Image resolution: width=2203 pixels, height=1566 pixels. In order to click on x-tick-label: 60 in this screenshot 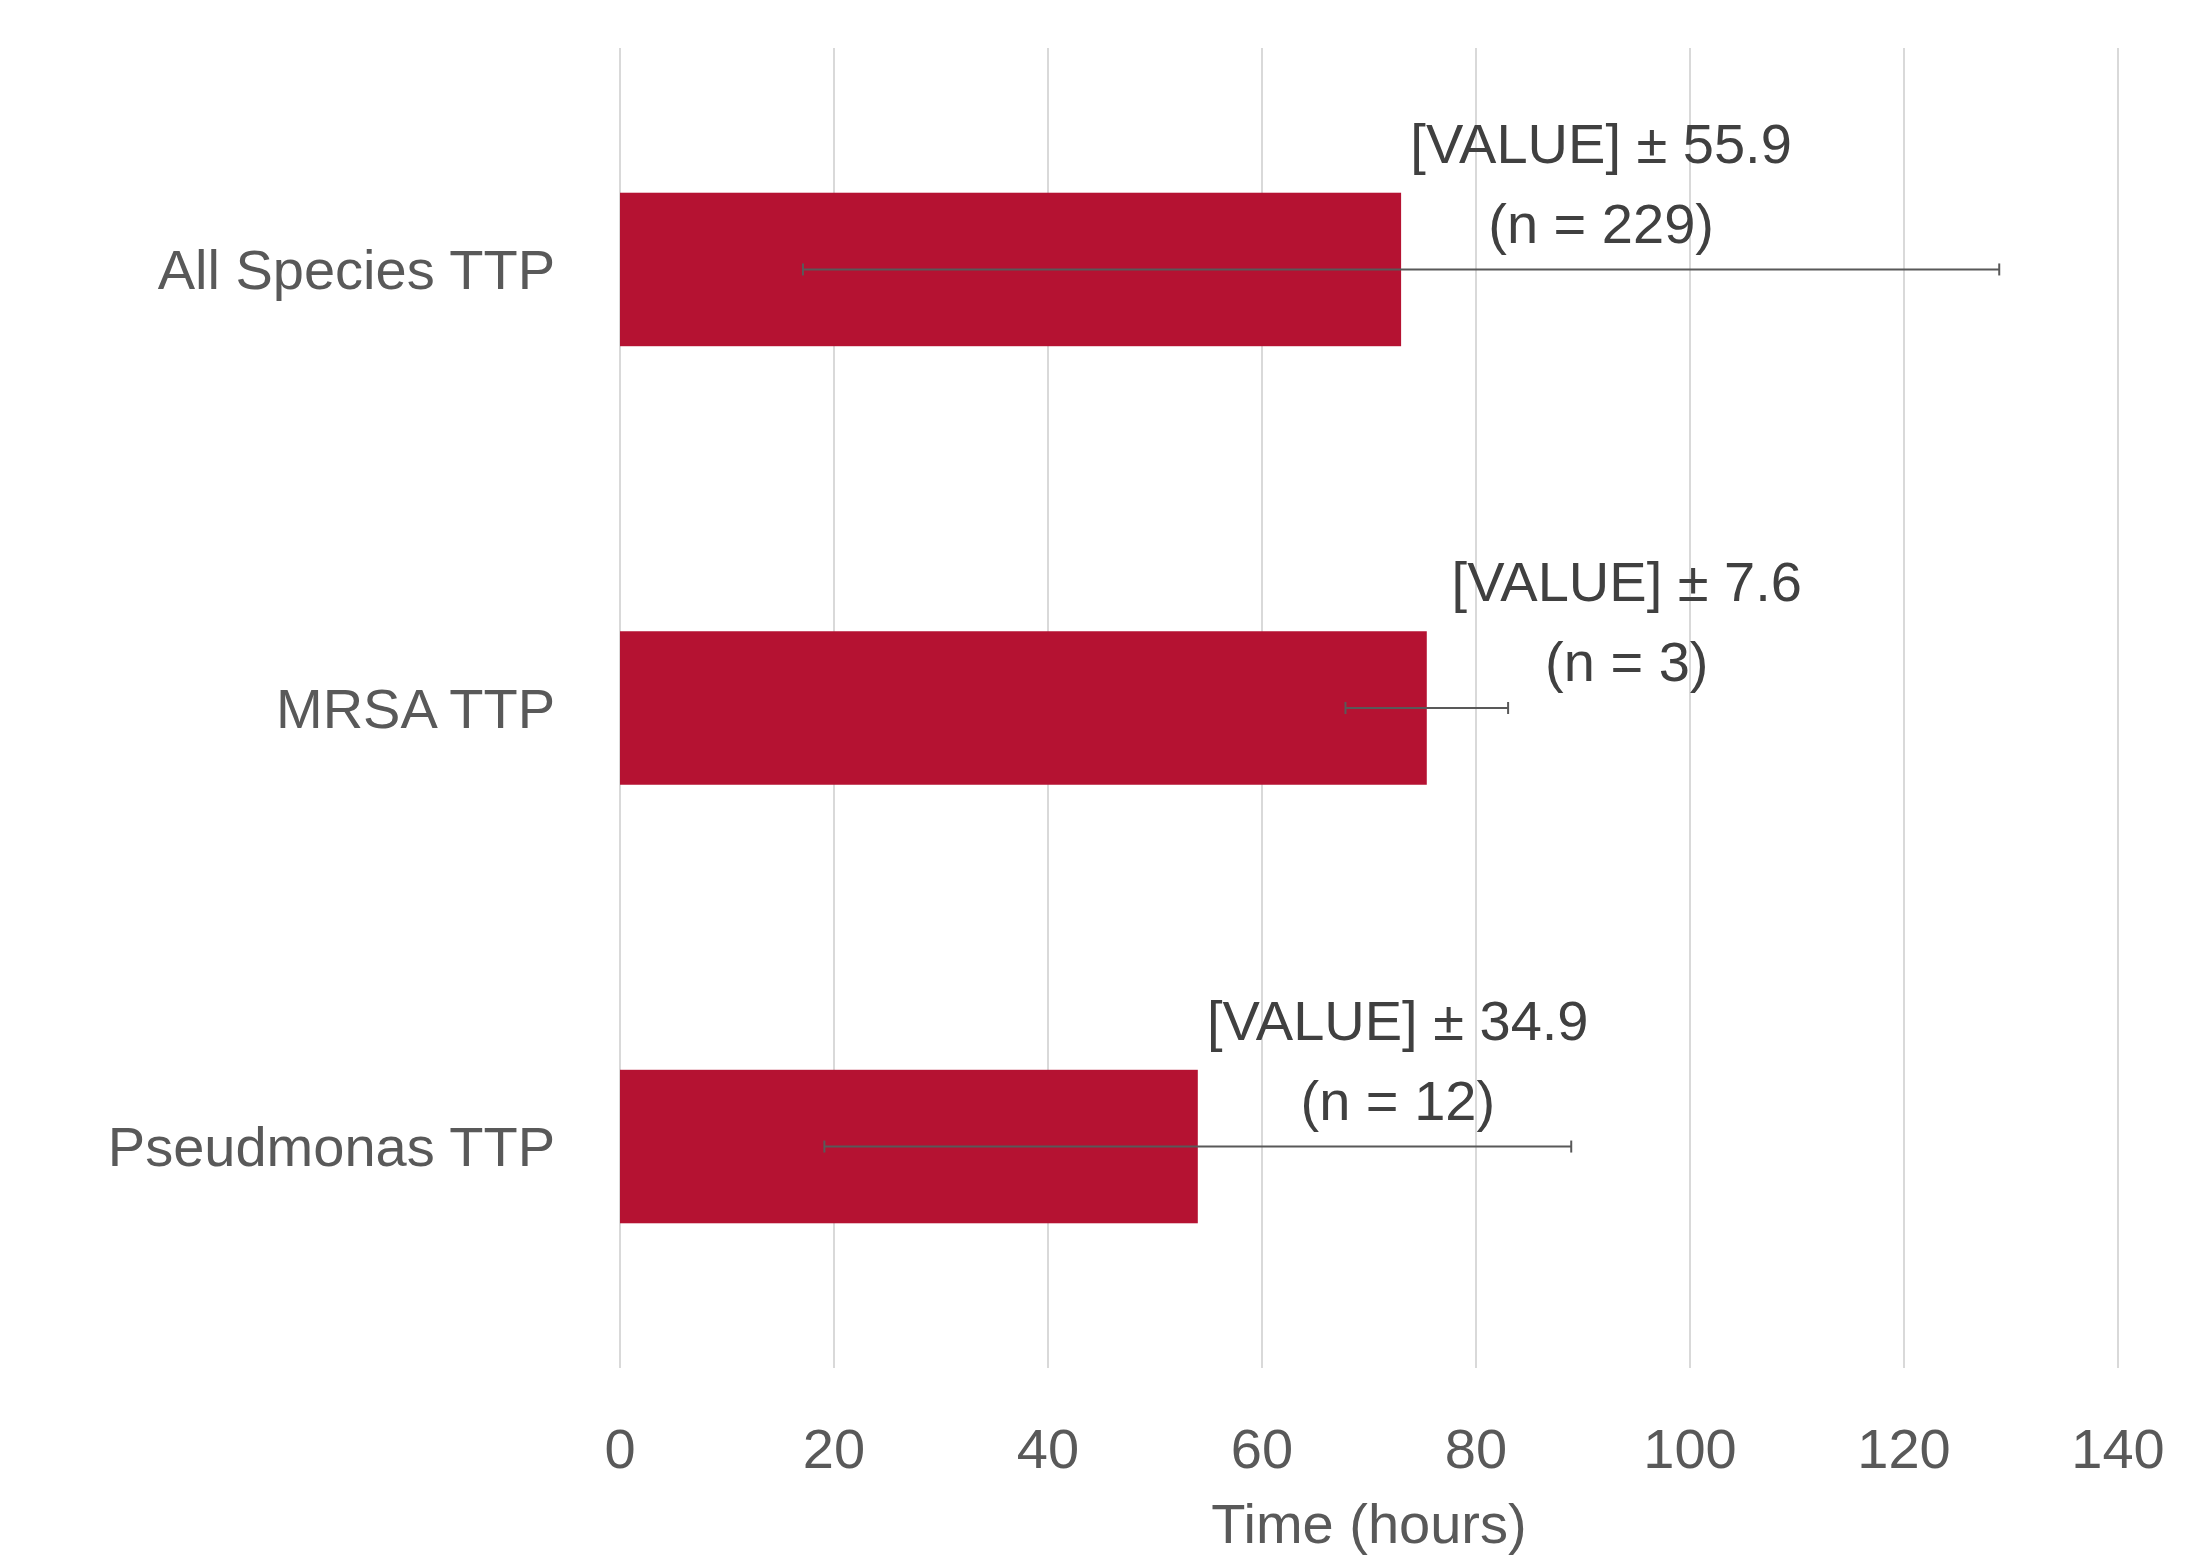, I will do `click(1262, 1448)`.